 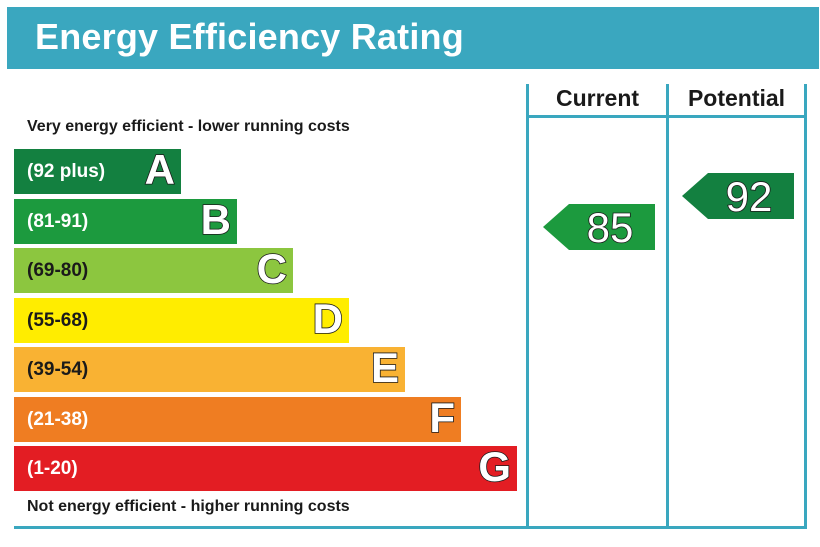 I want to click on band-a-letter: A, so click(x=160, y=169).